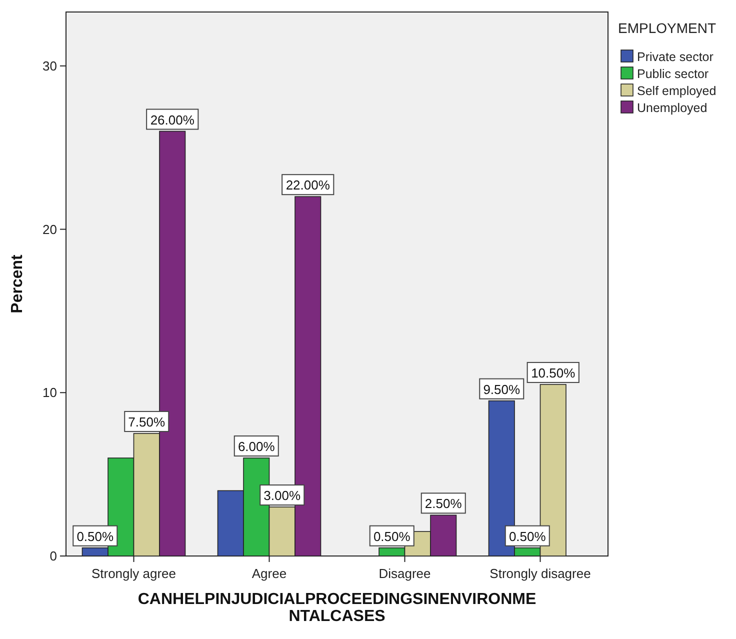  Describe the element at coordinates (133, 573) in the screenshot. I see `x-tick-label: Strongly agree` at that location.